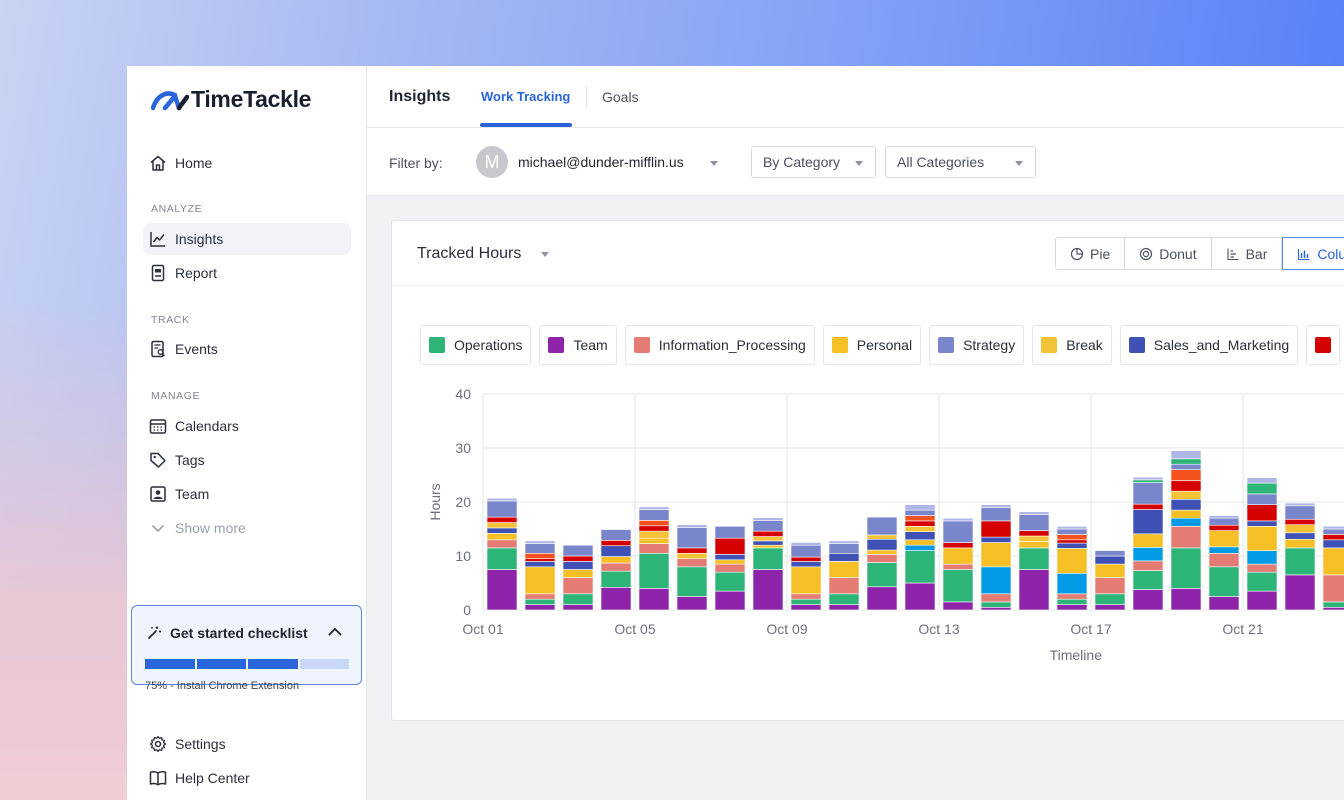 This screenshot has width=1344, height=800. Describe the element at coordinates (231, 99) in the screenshot. I see `app-logo: TimeTackle` at that location.